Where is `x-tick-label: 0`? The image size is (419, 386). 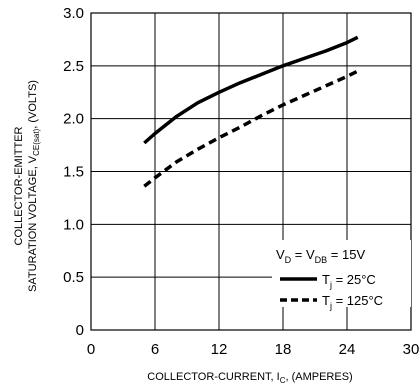
x-tick-label: 0 is located at coordinates (91, 349).